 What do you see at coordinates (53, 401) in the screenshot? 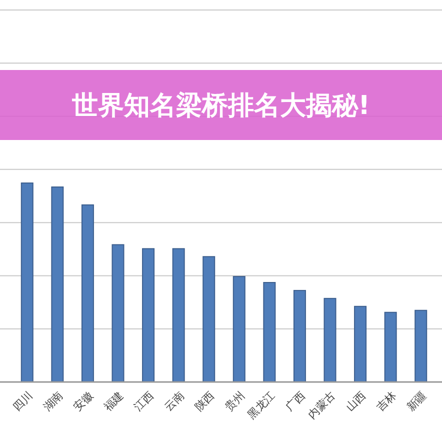
I see `x-tick-label: 湖南` at bounding box center [53, 401].